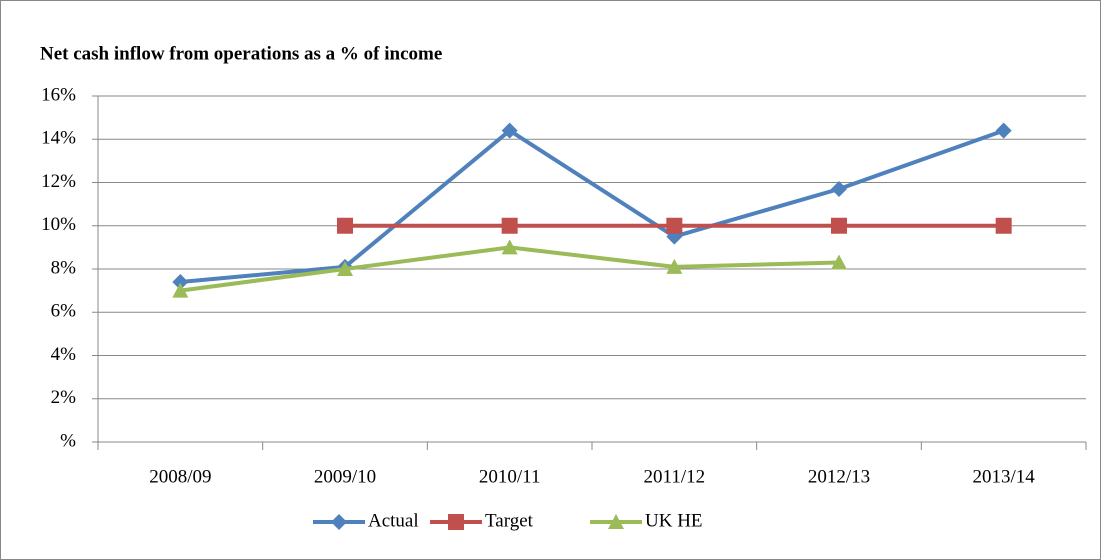 Image resolution: width=1101 pixels, height=560 pixels. What do you see at coordinates (58, 181) in the screenshot?
I see `y-tick-label: 12%` at bounding box center [58, 181].